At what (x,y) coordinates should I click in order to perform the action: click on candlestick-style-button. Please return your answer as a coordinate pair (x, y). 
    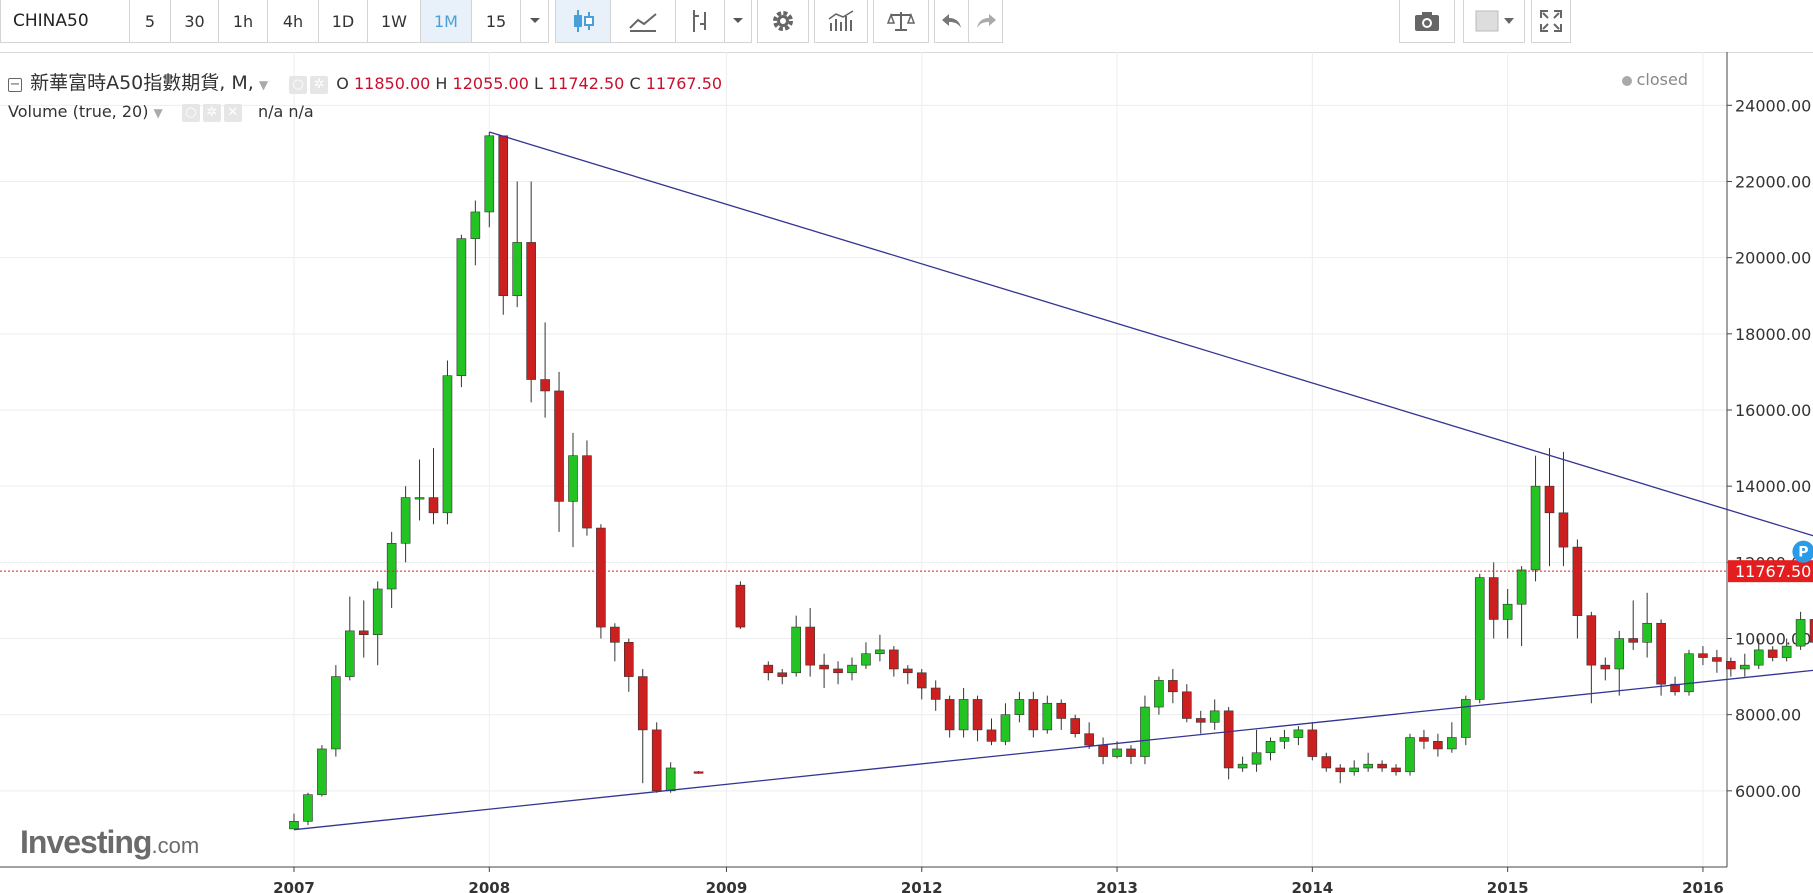
    Looking at the image, I should click on (583, 21).